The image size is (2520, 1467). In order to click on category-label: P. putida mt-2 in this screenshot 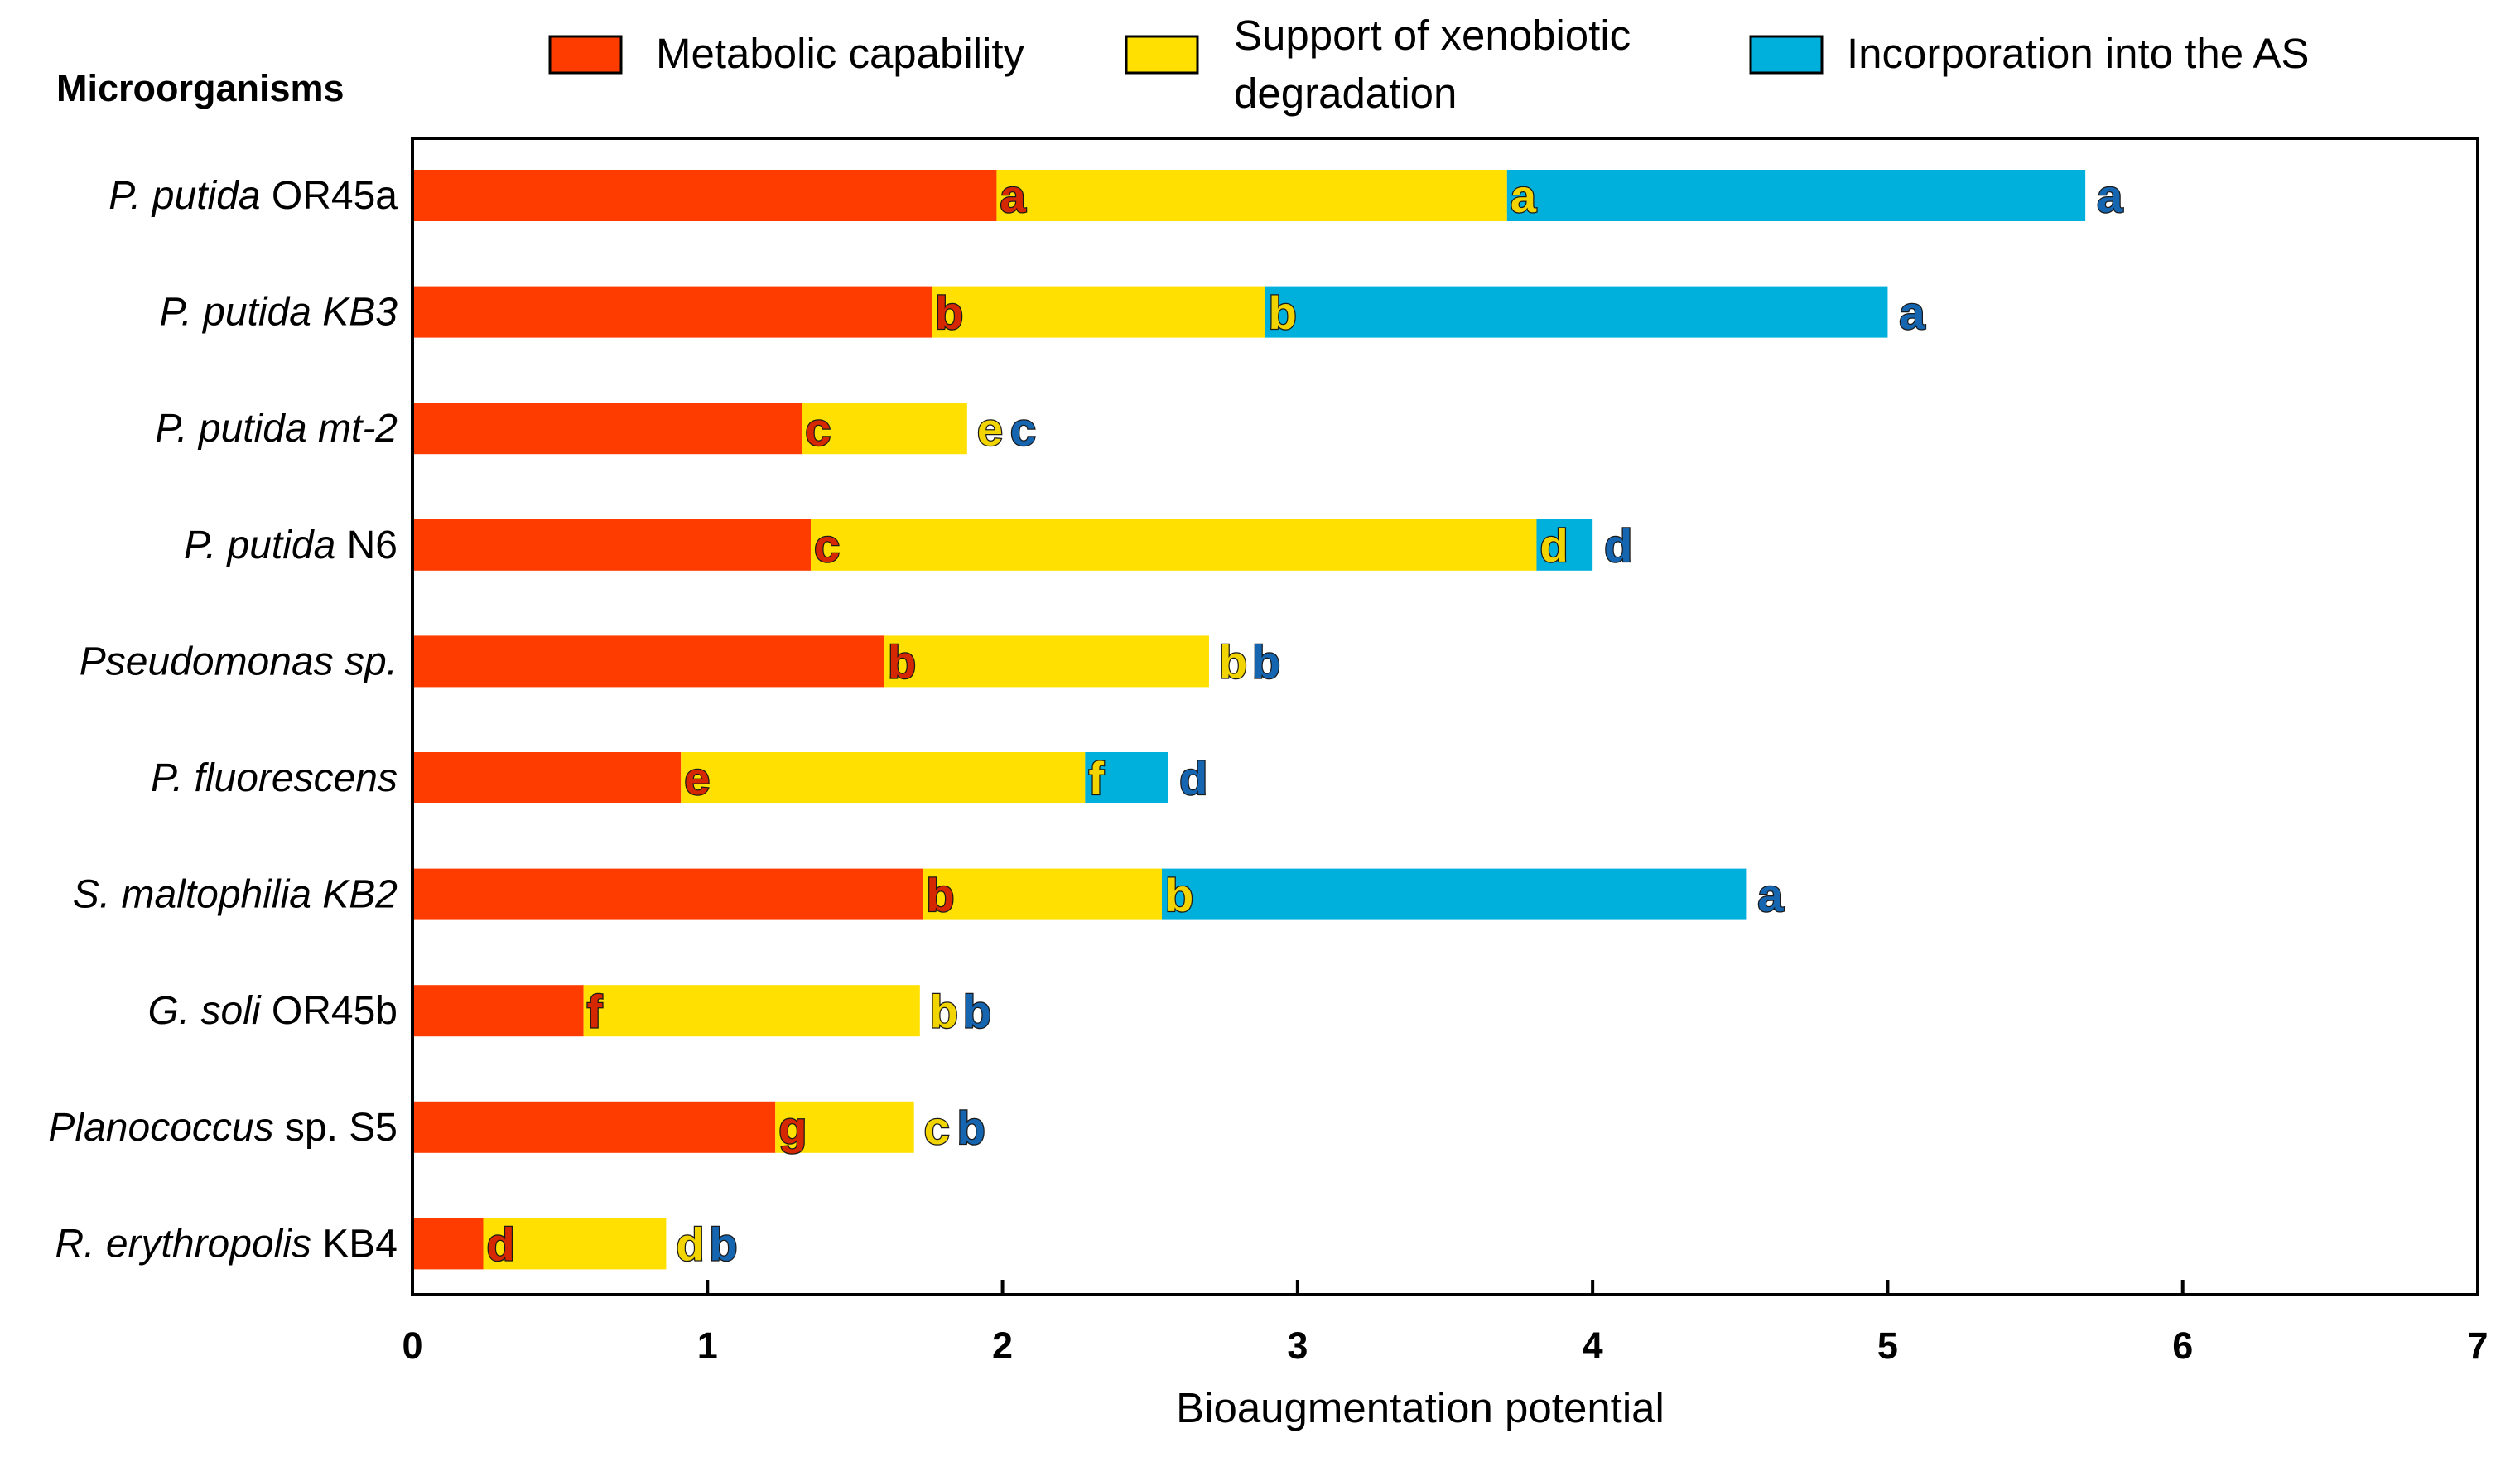, I will do `click(276, 429)`.